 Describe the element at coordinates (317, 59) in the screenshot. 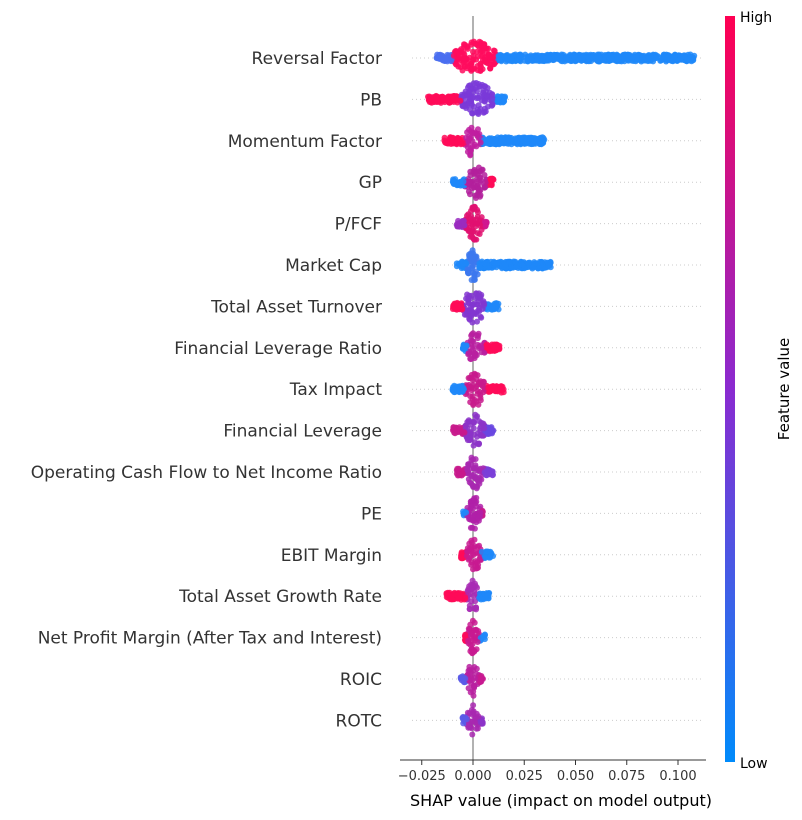

I see `feature-label: Reversal Factor` at that location.